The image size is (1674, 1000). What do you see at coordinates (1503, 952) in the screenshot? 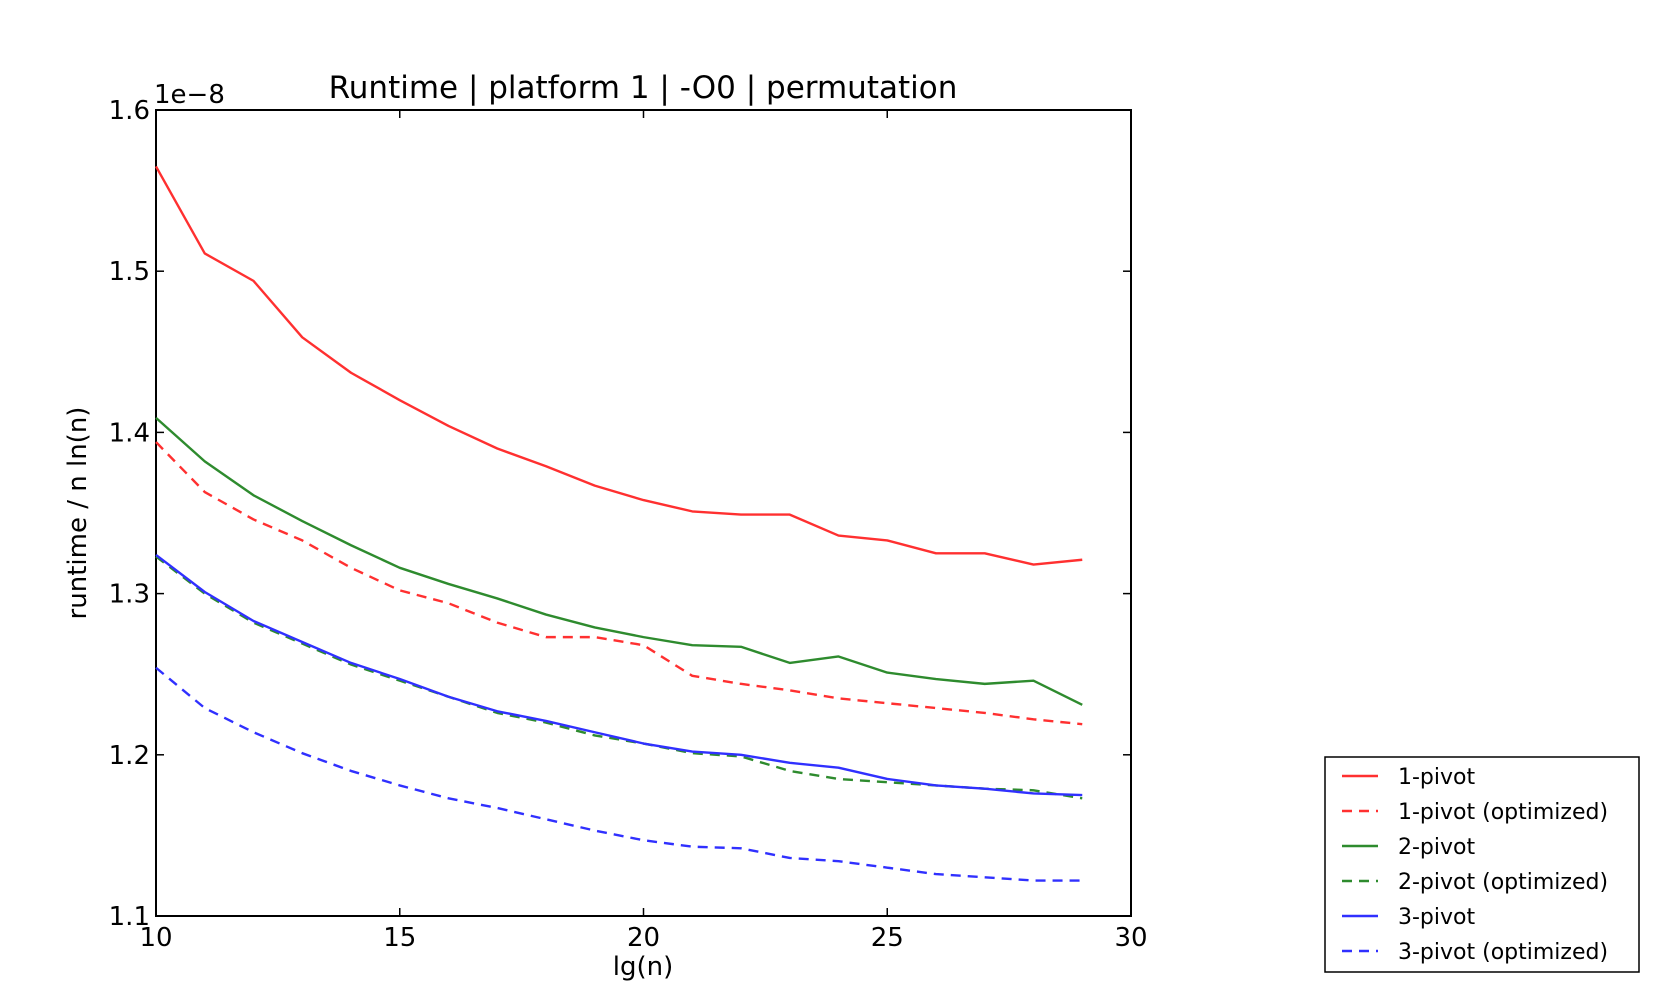
I see `legend-label: 3-pivot (optimized)` at bounding box center [1503, 952].